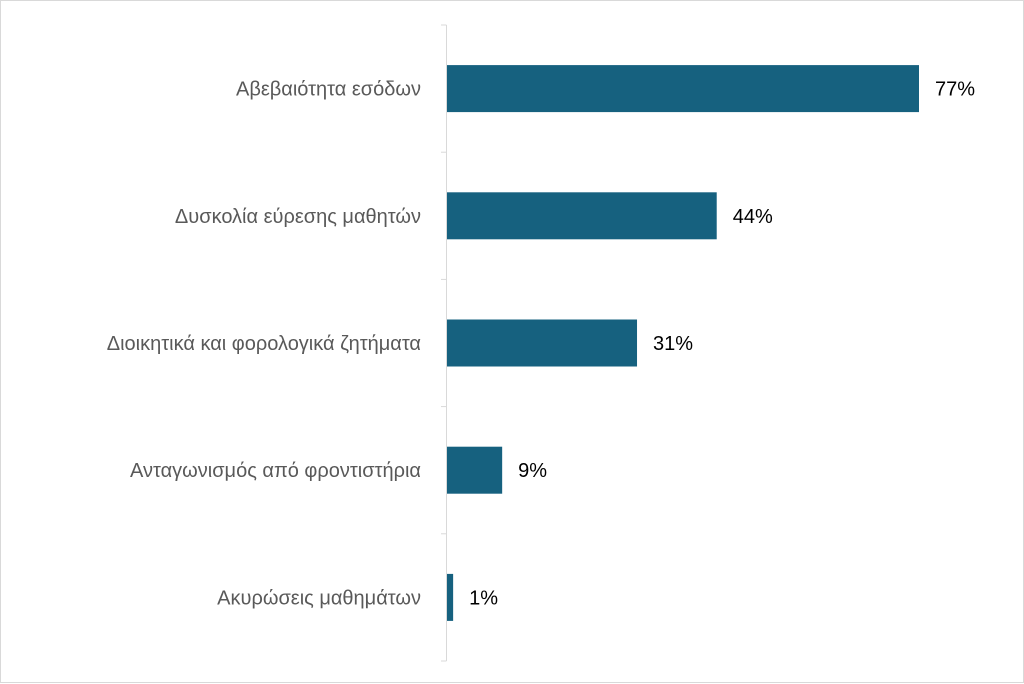  Describe the element at coordinates (673, 344) in the screenshot. I see `data-label: 31%` at that location.